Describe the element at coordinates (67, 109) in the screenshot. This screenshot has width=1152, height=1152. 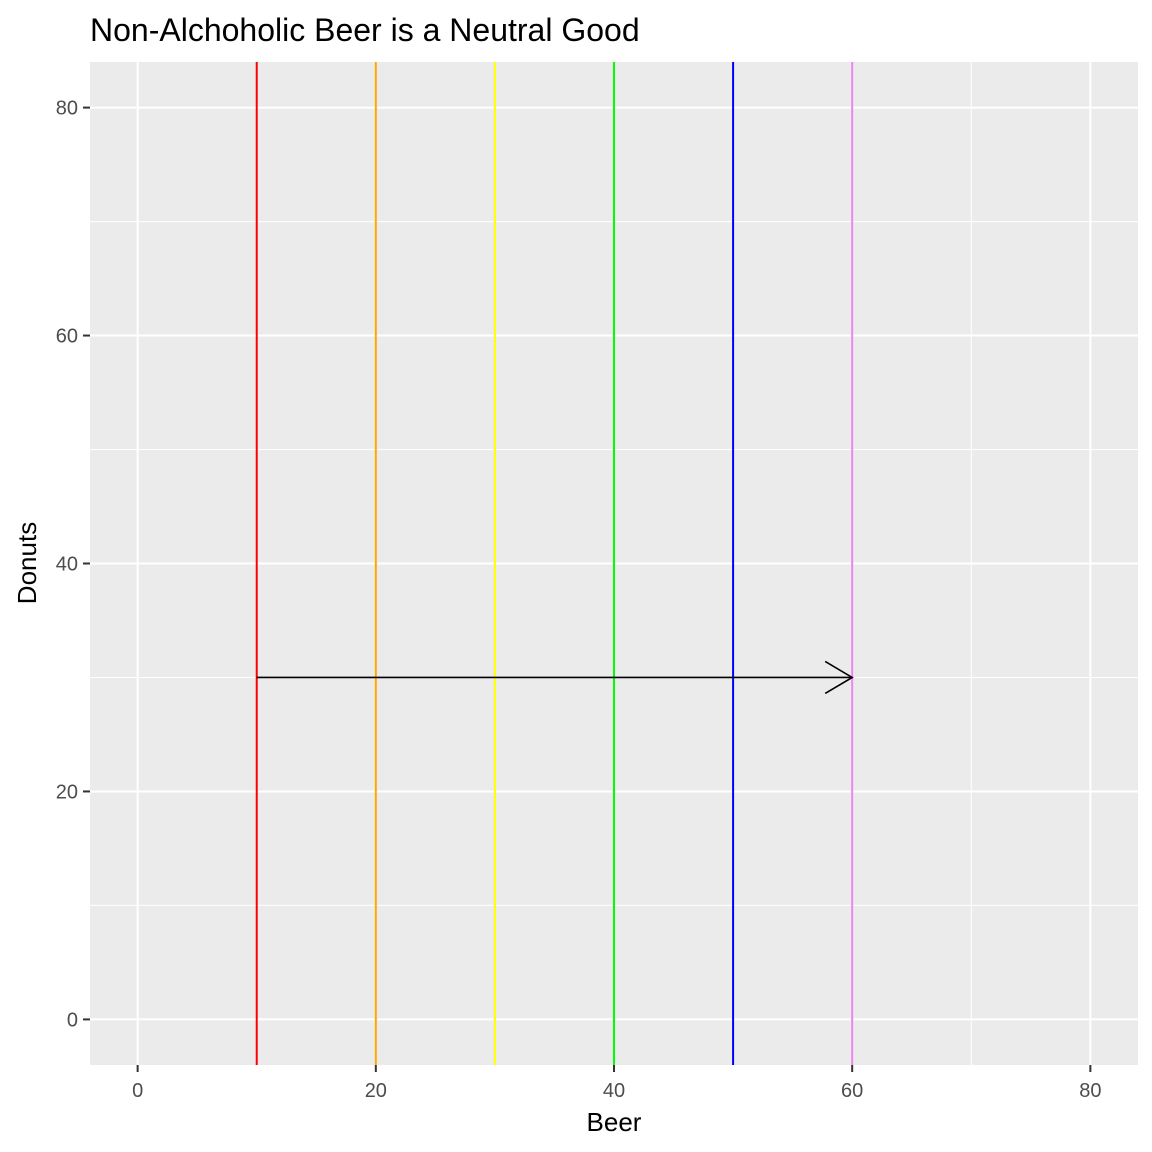
I see `y-tick-label-80: 80` at that location.